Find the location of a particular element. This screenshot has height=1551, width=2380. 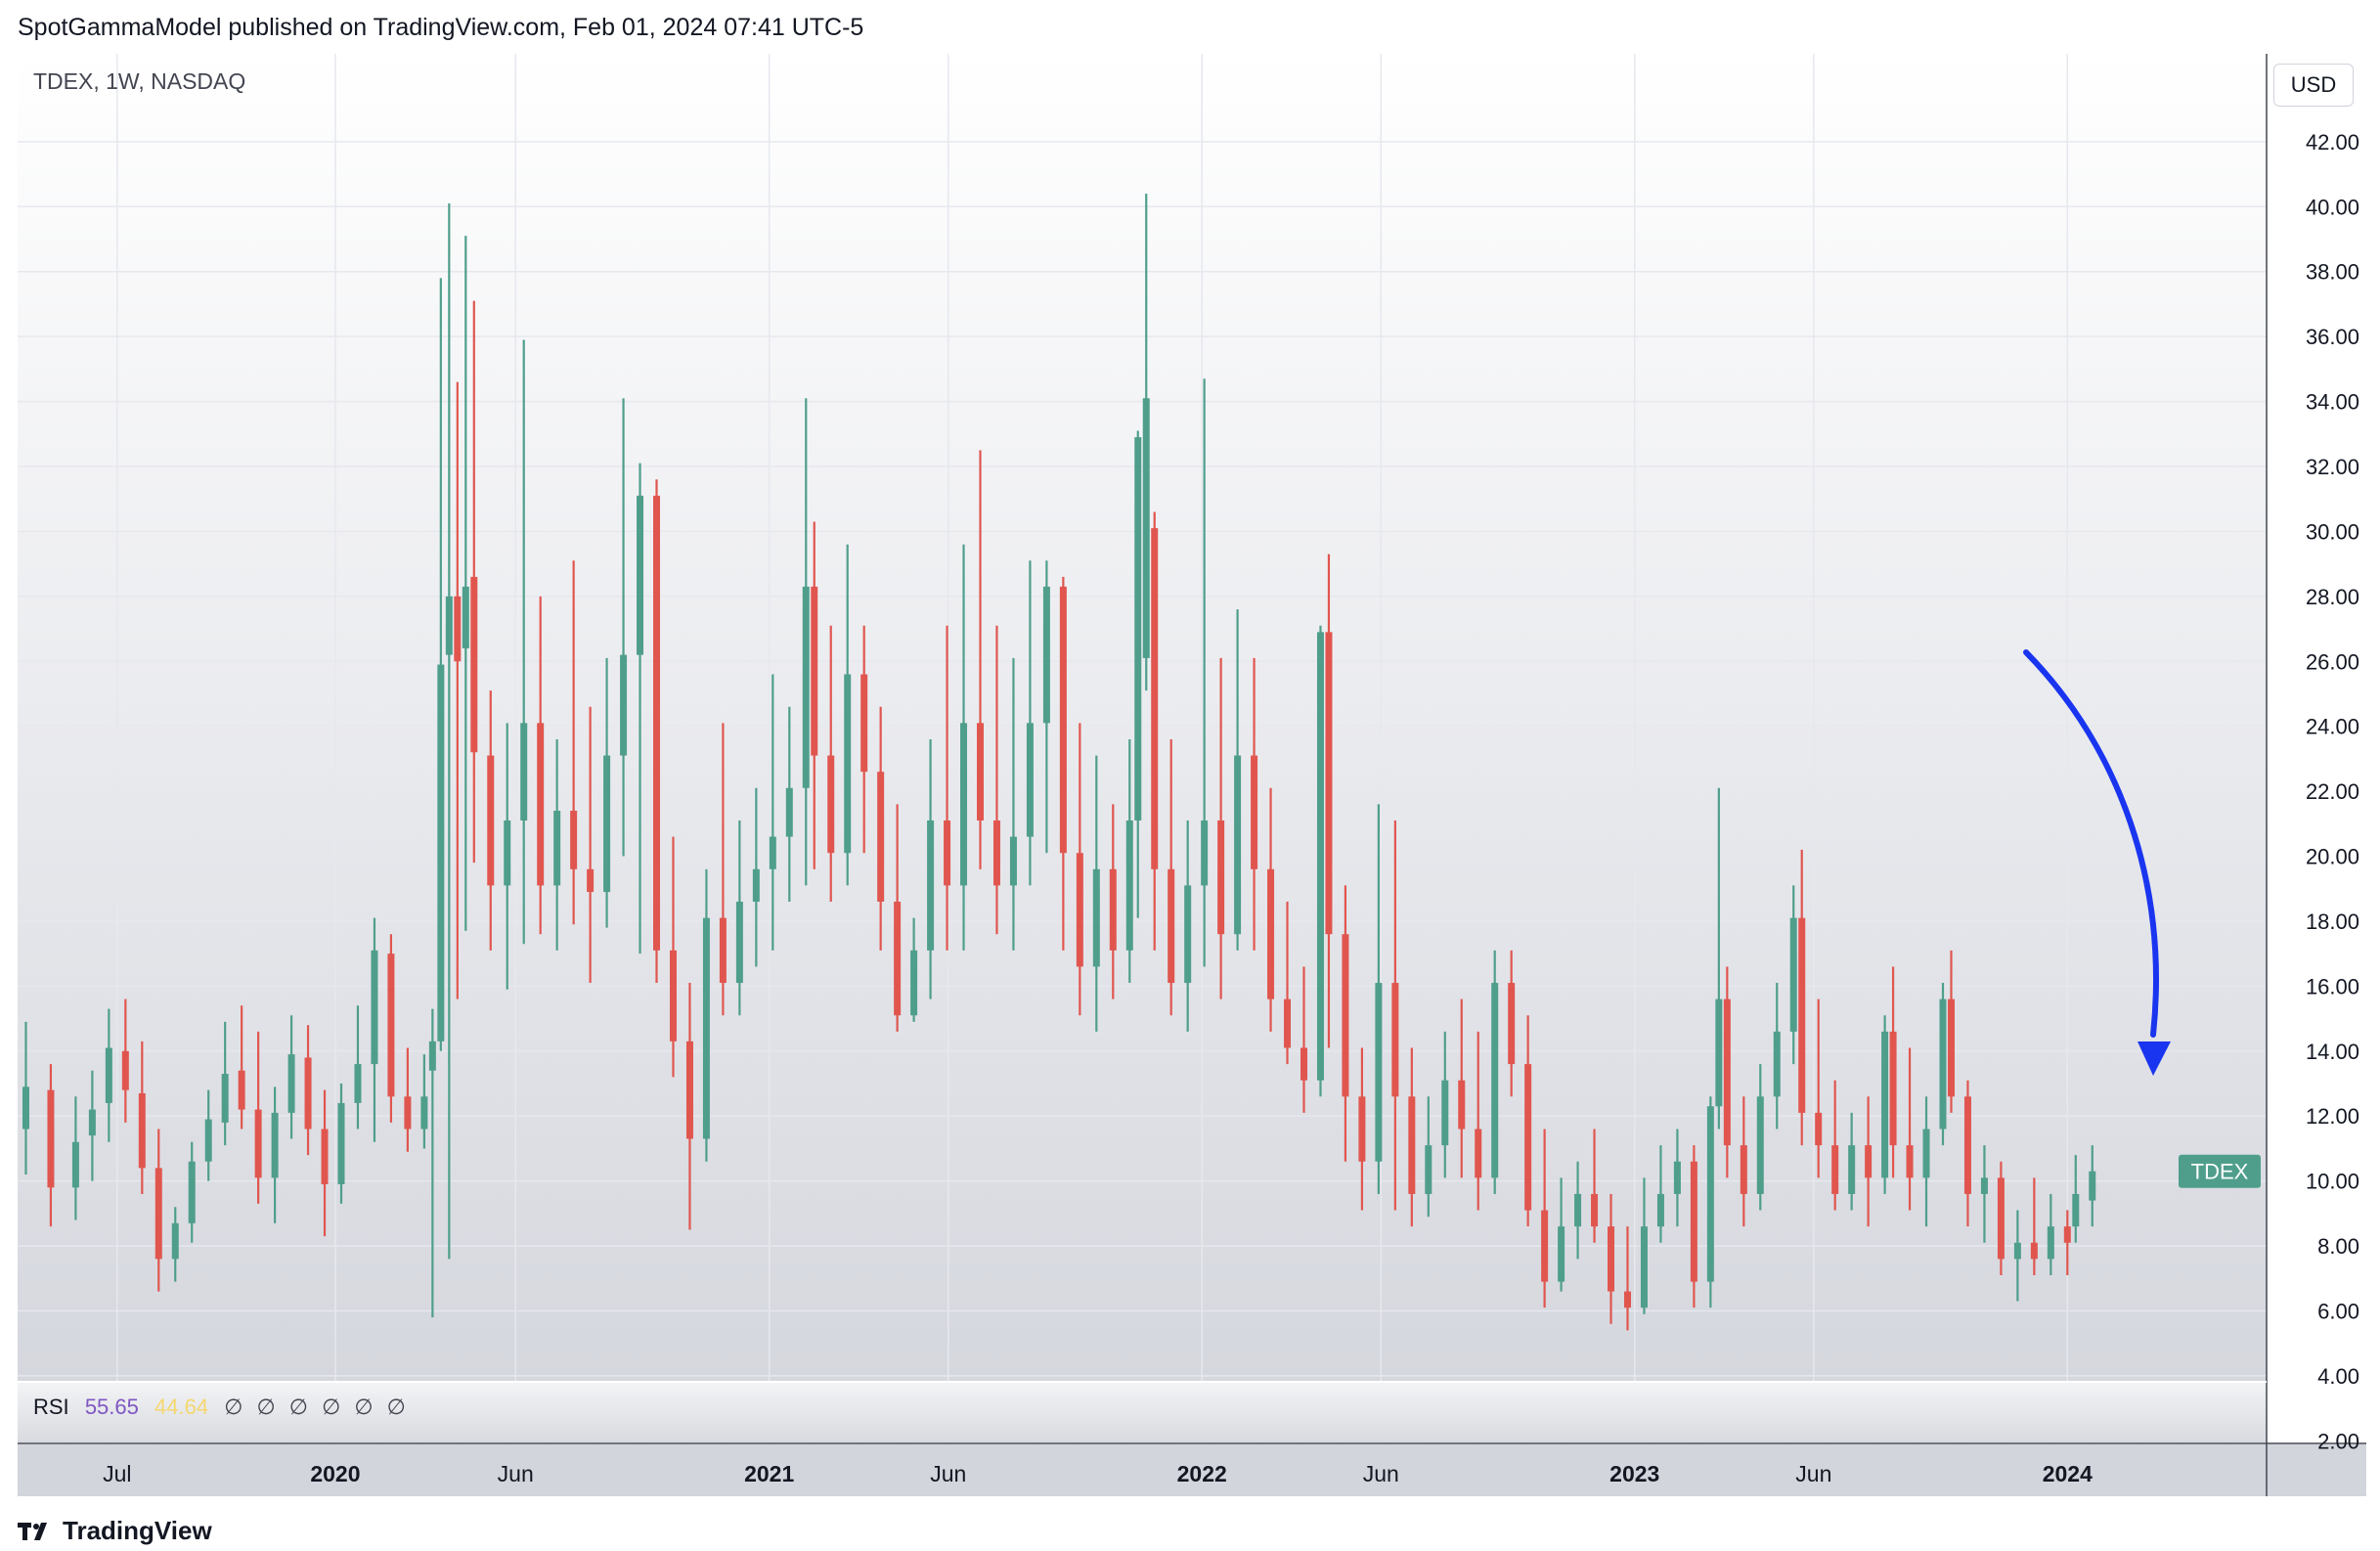

price-tick-label: 14.00 is located at coordinates (2332, 1052).